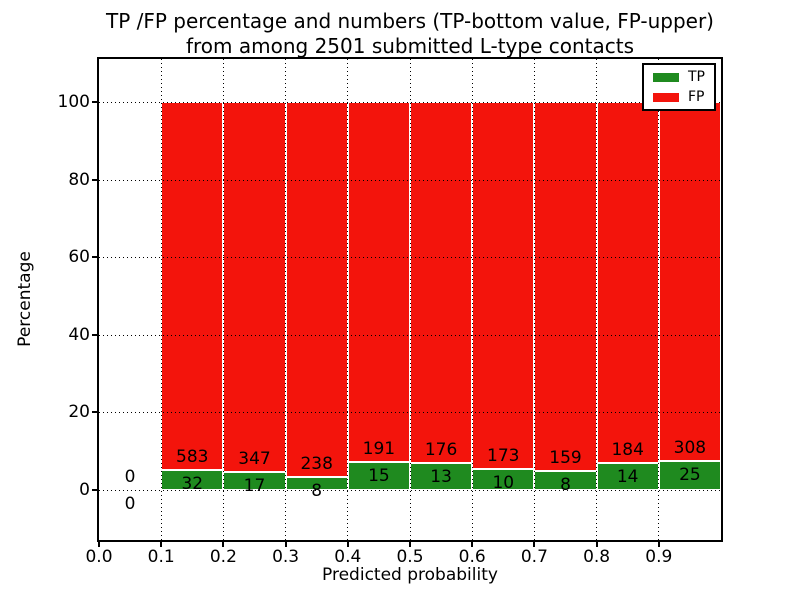  I want to click on x-tick-label: 0.8, so click(597, 557).